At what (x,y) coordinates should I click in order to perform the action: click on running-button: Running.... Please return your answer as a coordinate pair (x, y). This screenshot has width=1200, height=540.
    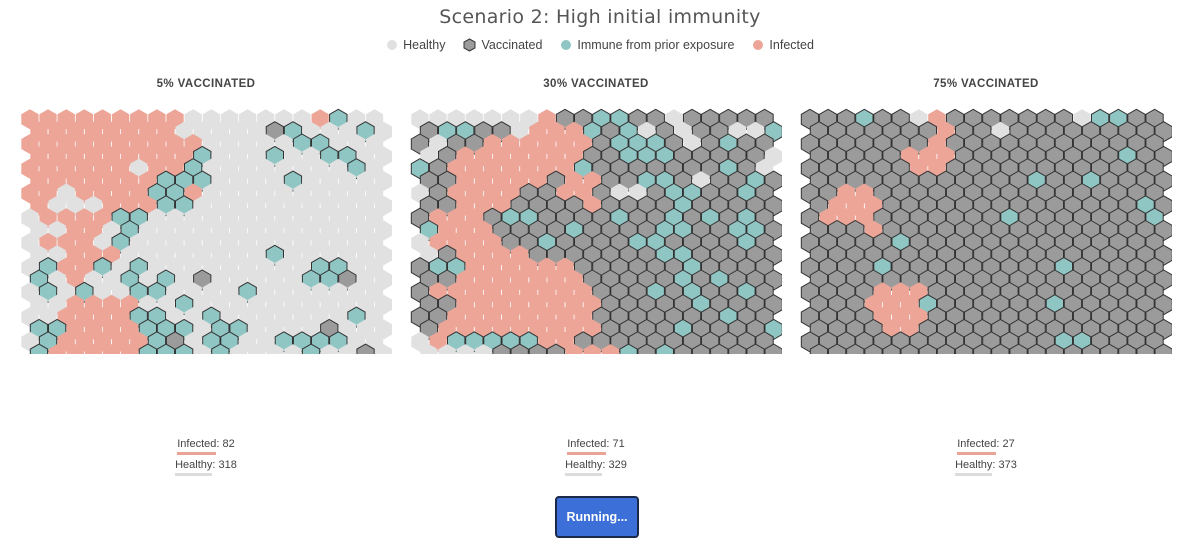
    Looking at the image, I should click on (597, 517).